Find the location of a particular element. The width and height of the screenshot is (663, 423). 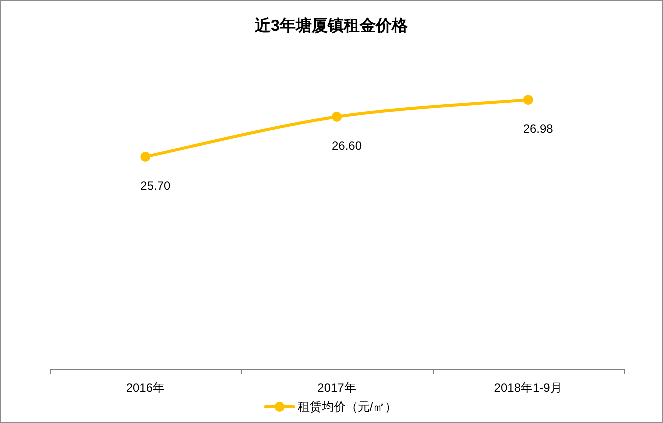

x-tick-label: 2018年1-9月 is located at coordinates (528, 388).